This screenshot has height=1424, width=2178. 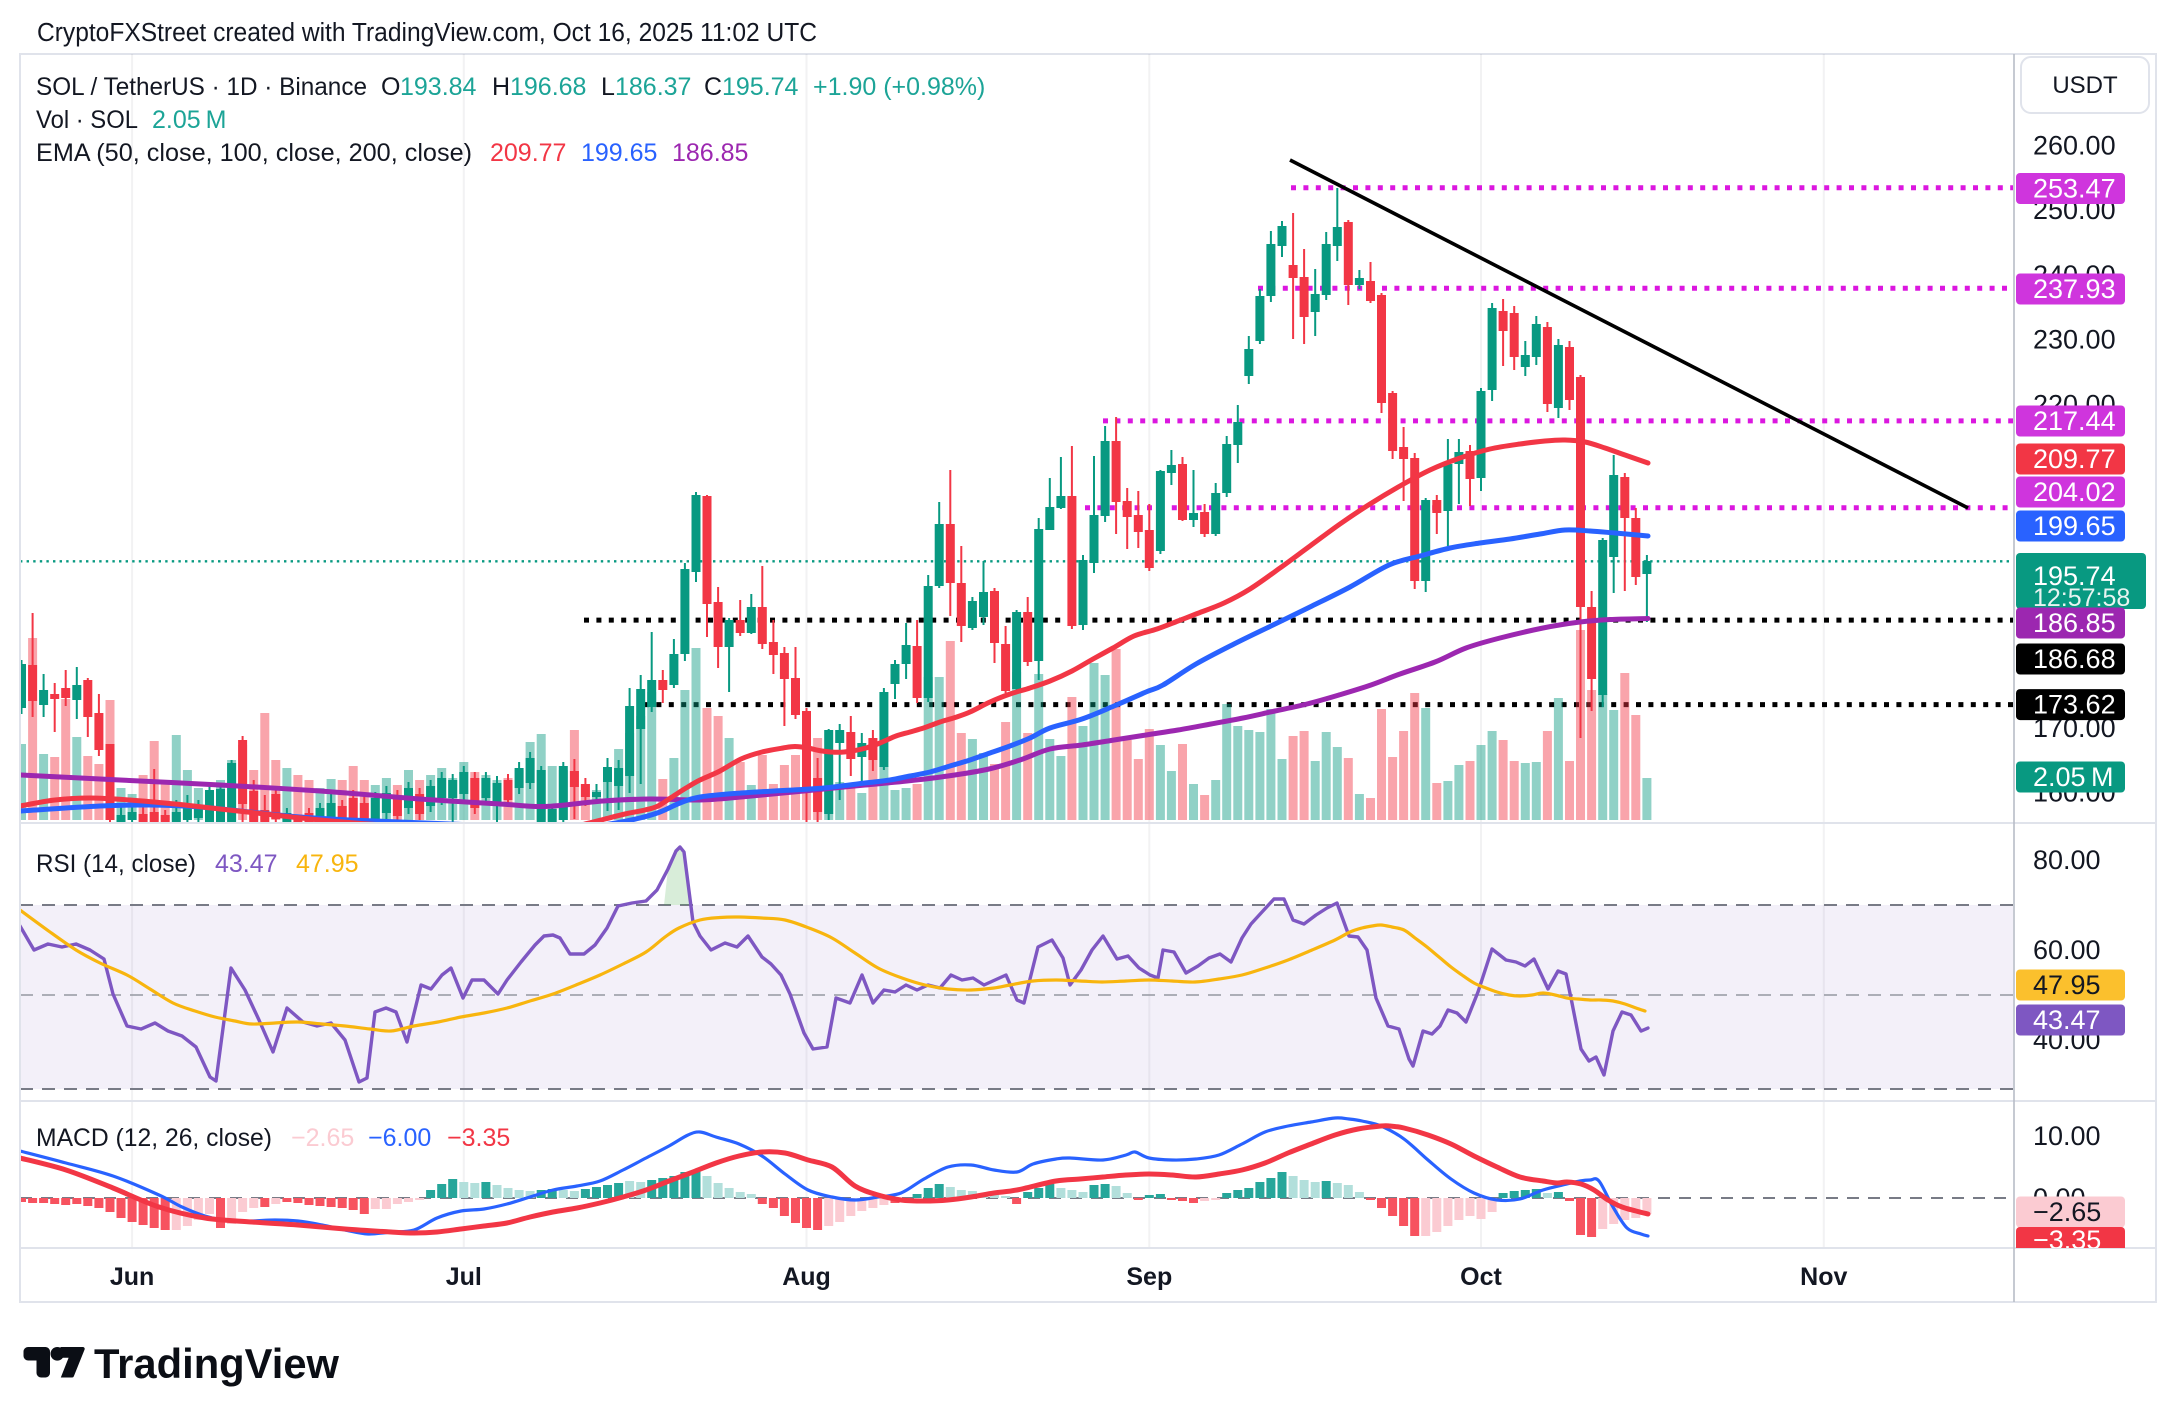 What do you see at coordinates (254, 153) in the screenshot?
I see `svg-text:EMA (50, close, 100, close, 20: EMA (50, close, 100, close, 200, close)` at bounding box center [254, 153].